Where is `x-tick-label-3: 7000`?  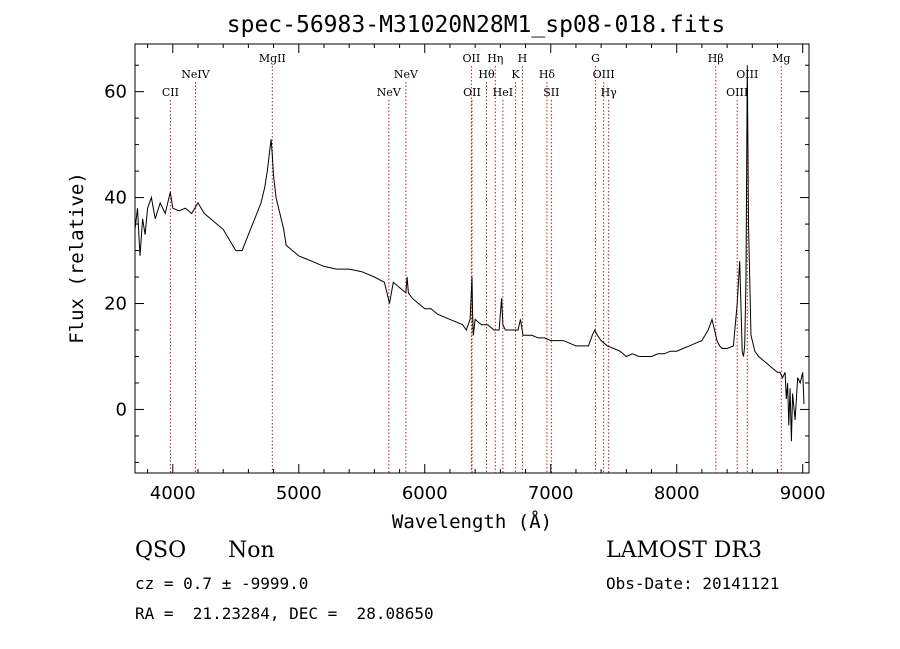 x-tick-label-3: 7000 is located at coordinates (551, 493).